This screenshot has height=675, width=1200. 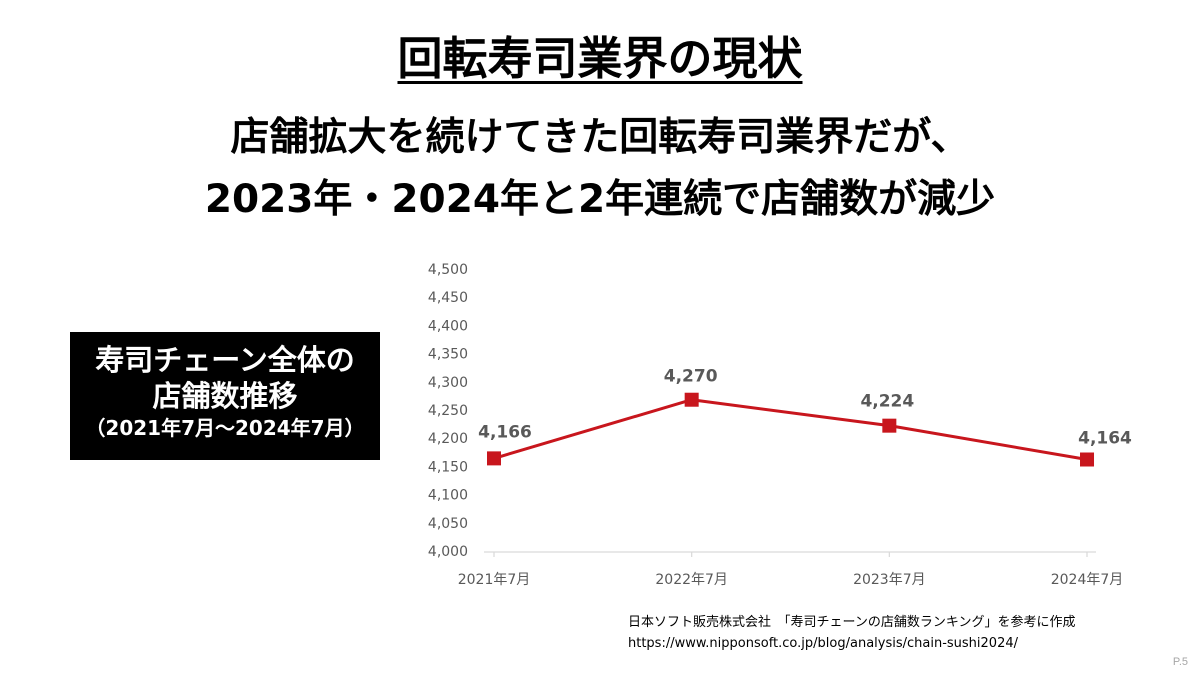 I want to click on x-tick-label: 2024年7月, so click(x=1087, y=580).